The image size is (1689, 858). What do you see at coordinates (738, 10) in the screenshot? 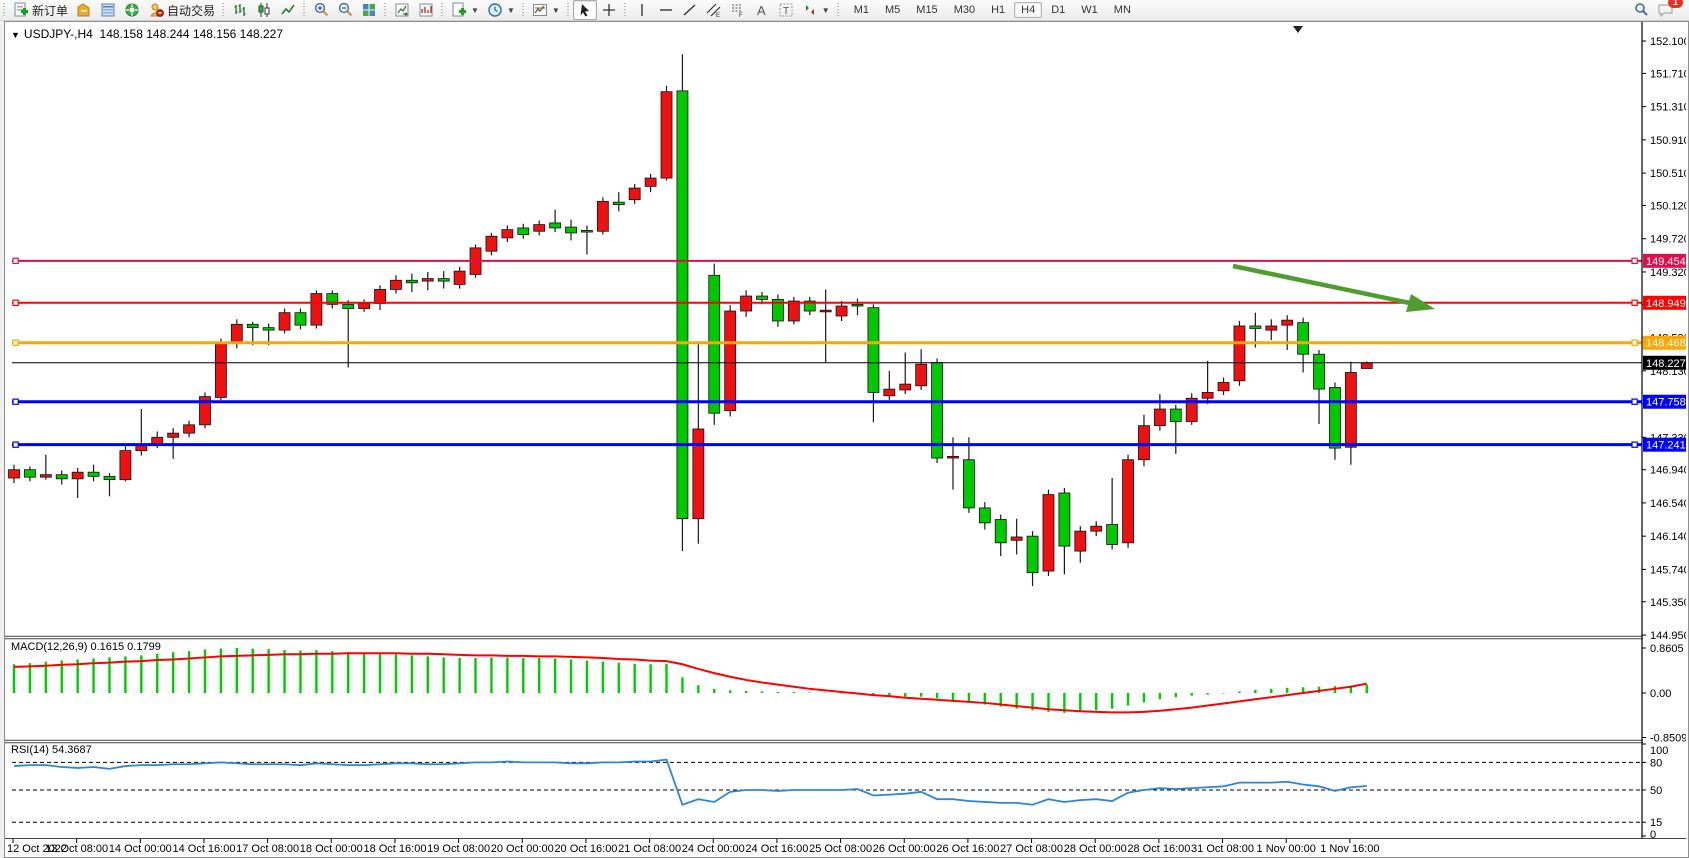
I see `fibonacci-button: F` at bounding box center [738, 10].